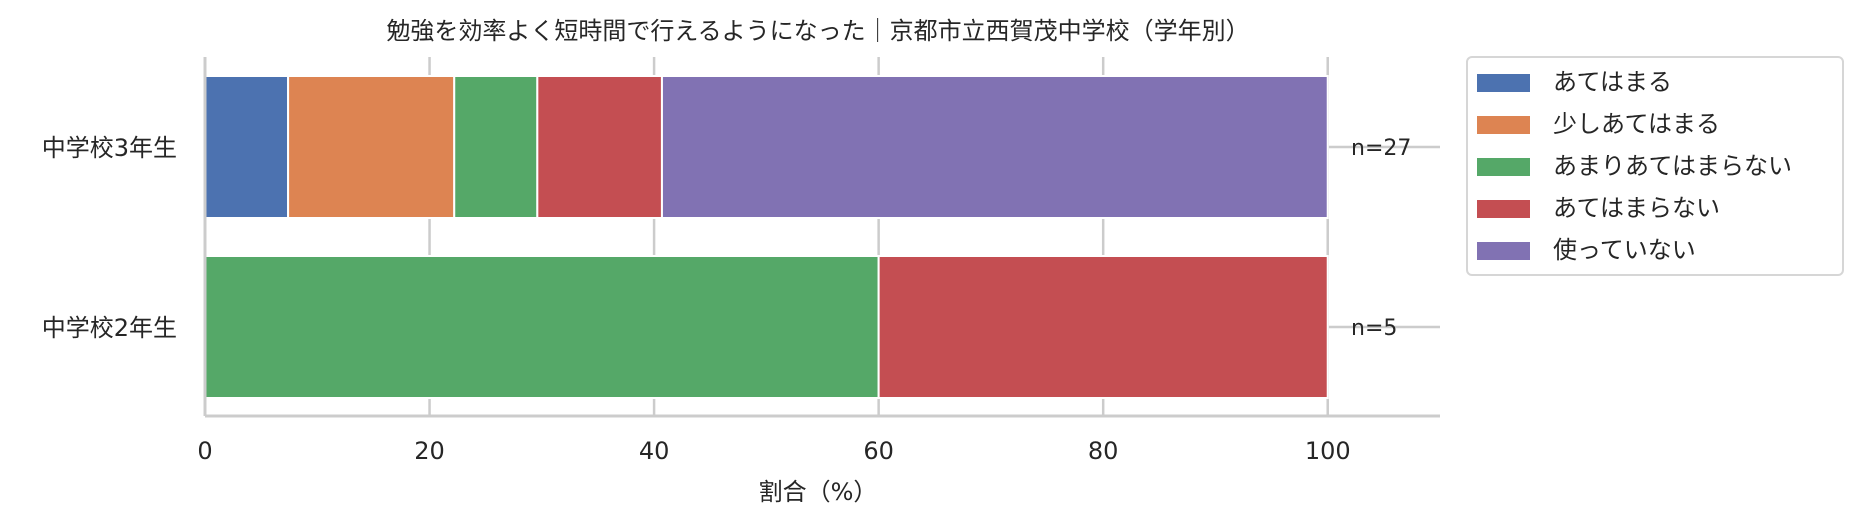 This screenshot has height=529, width=1862. Describe the element at coordinates (1328, 451) in the screenshot. I see `x-tick-label-5: 100` at that location.